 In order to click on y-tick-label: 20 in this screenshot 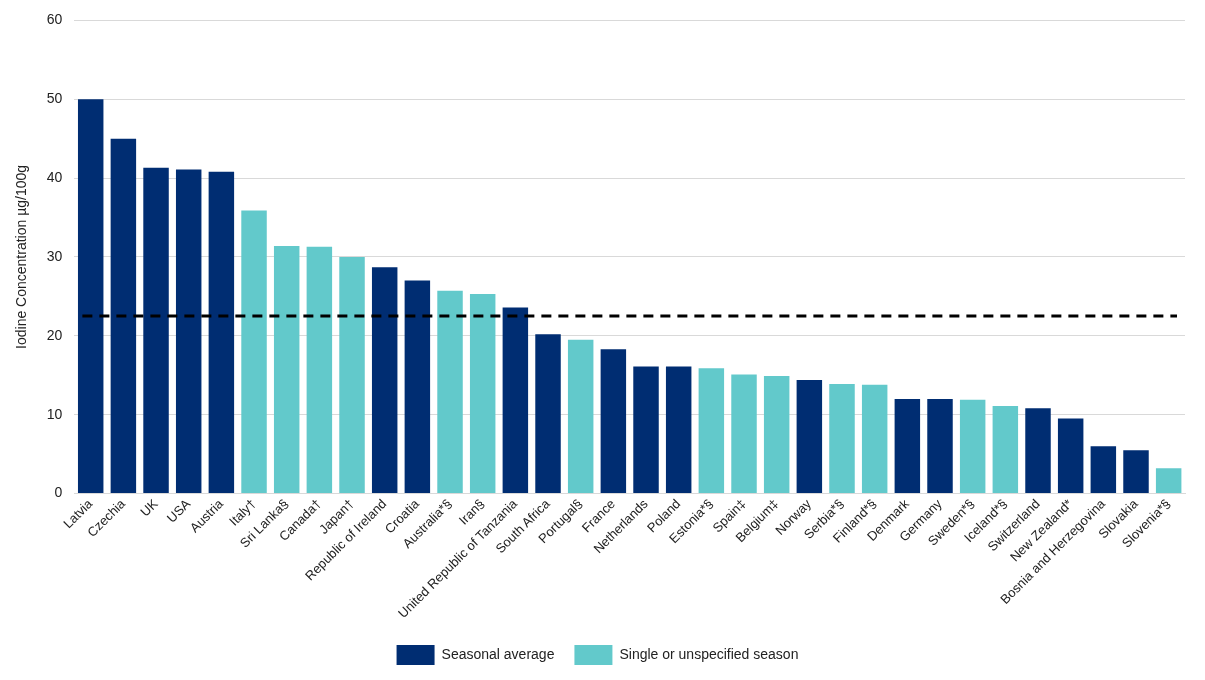, I will do `click(54, 334)`.